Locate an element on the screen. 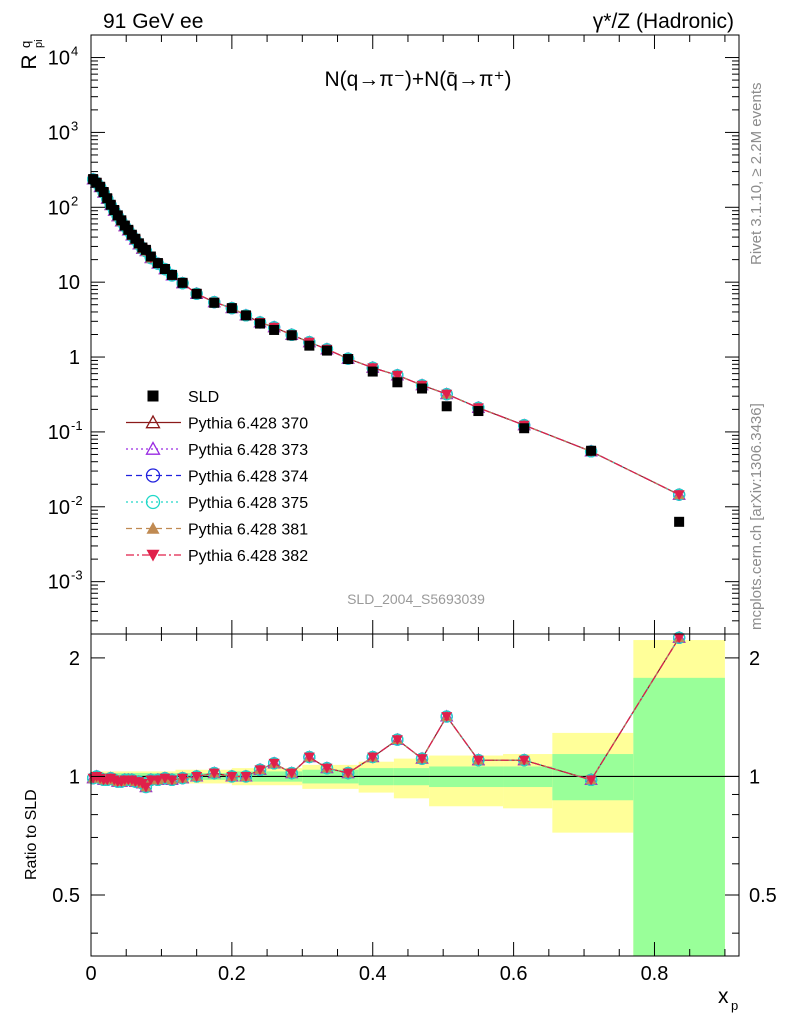 The height and width of the screenshot is (1024, 786). ratio-y-tick-label: 2 is located at coordinates (74, 659).